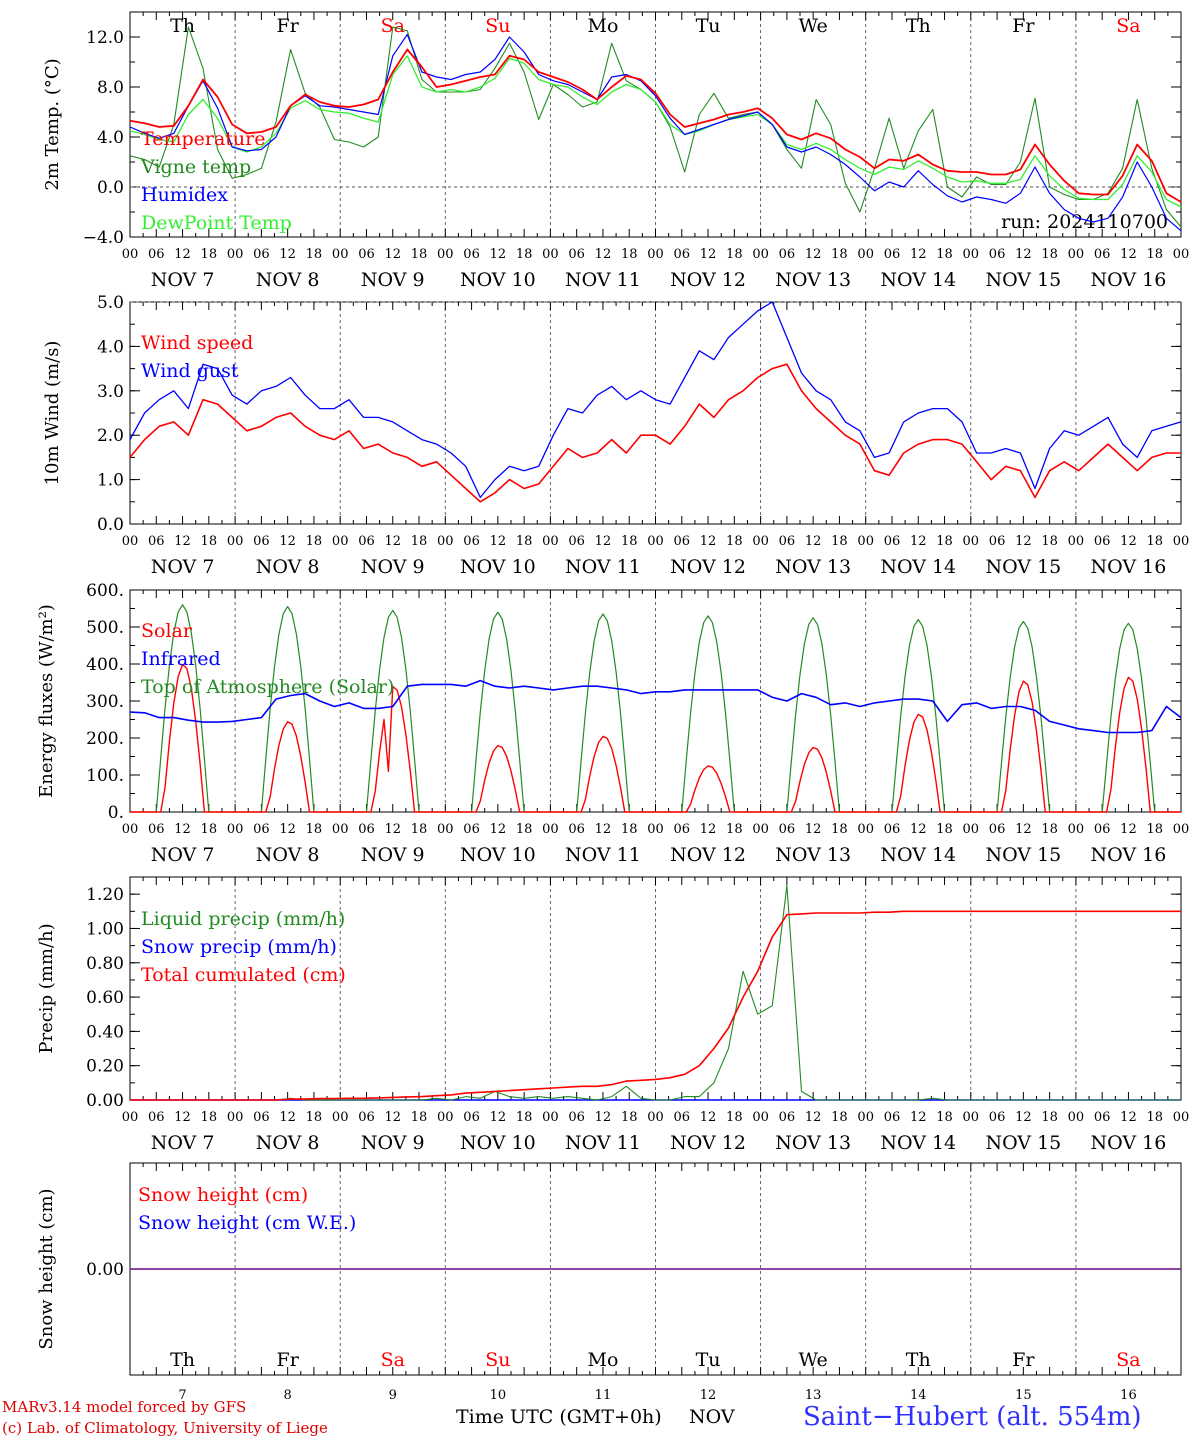 The height and width of the screenshot is (1440, 1194). I want to click on day-number-label: 15, so click(1023, 1395).